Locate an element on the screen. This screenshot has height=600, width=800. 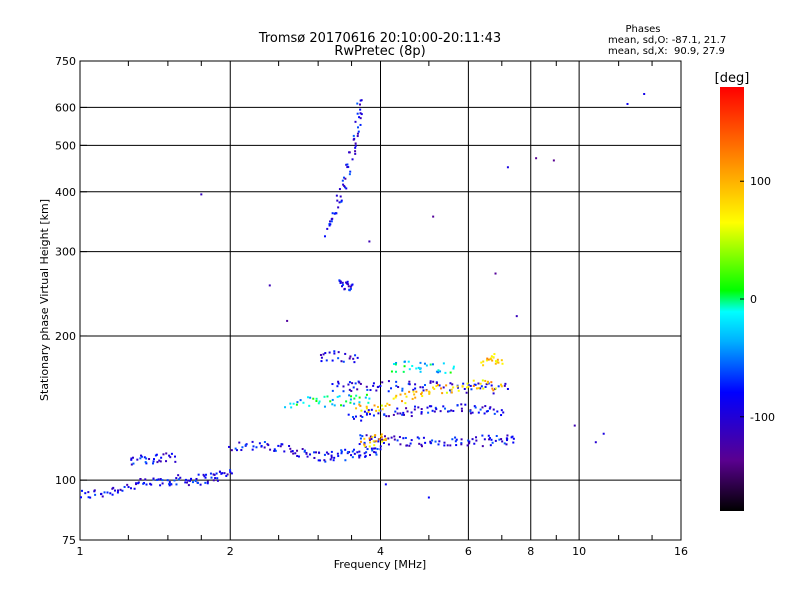
x-tick-label: 2 is located at coordinates (230, 551).